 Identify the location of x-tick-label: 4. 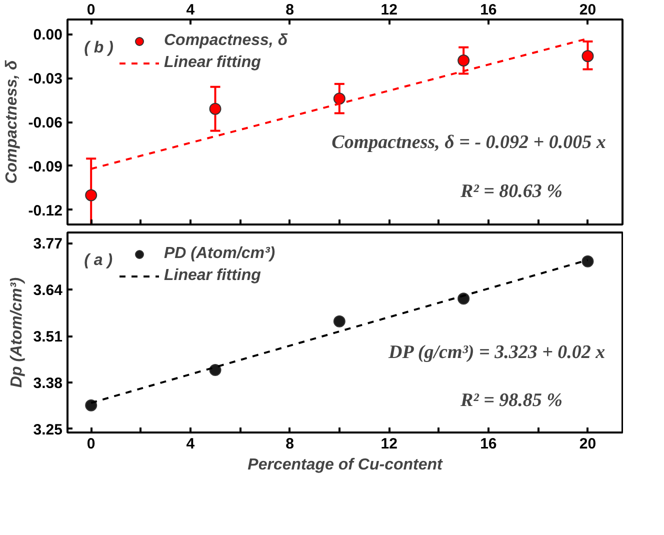
(191, 444).